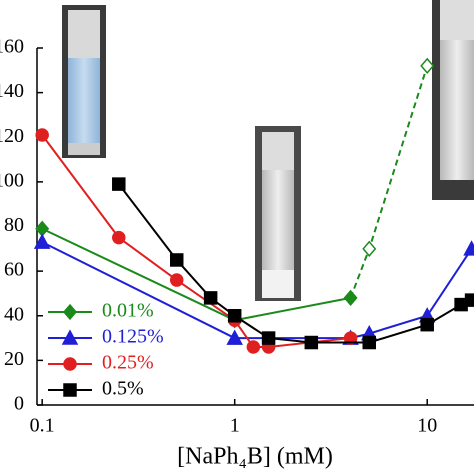 This screenshot has height=474, width=474. I want to click on series-line-dashed, so click(389, 182).